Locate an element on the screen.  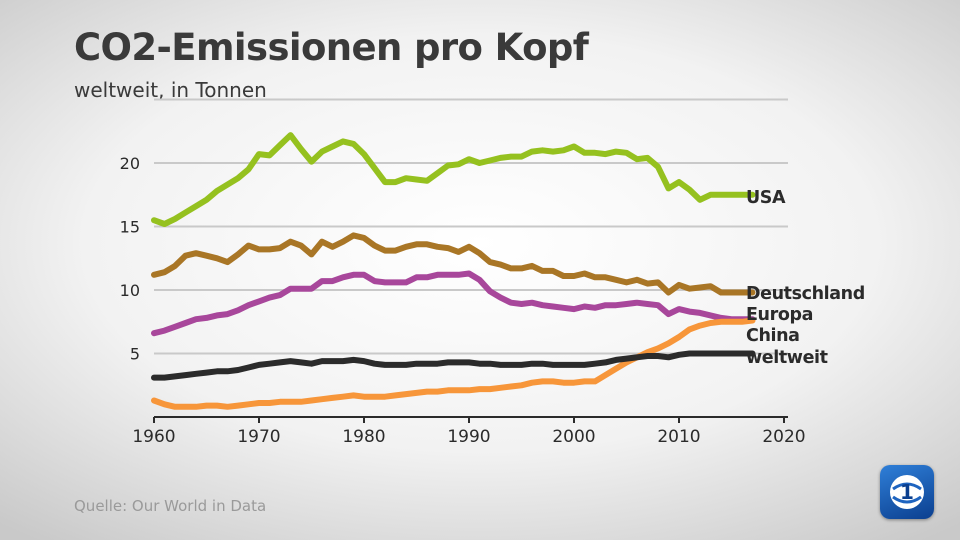
logo-text: 1 is located at coordinates (907, 492).